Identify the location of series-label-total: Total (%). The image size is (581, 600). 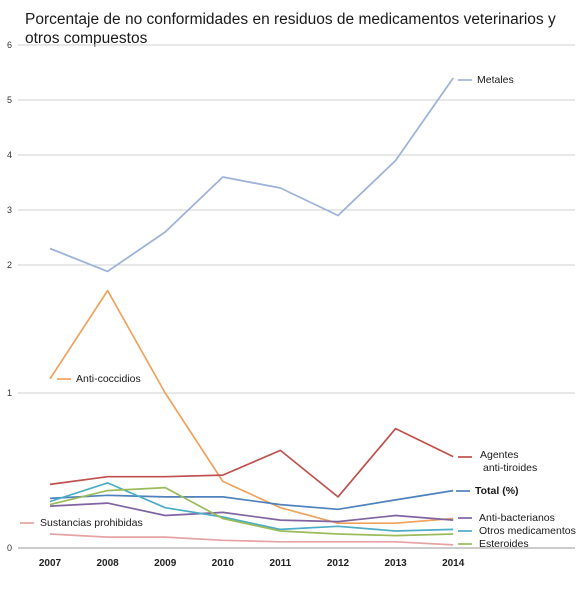
(497, 491).